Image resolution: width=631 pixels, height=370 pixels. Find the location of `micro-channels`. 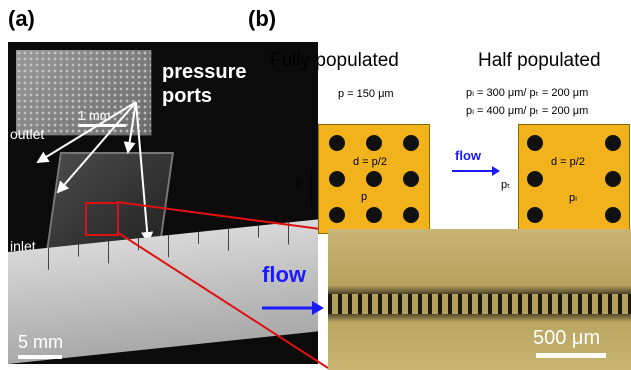

micro-channels is located at coordinates (479, 304).